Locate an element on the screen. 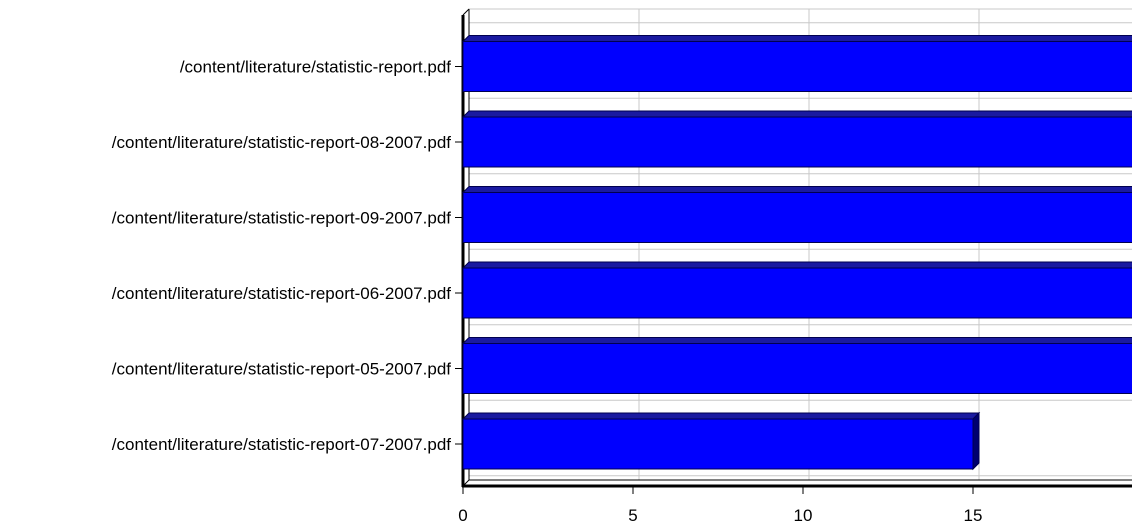  bar-side-face is located at coordinates (976, 441).